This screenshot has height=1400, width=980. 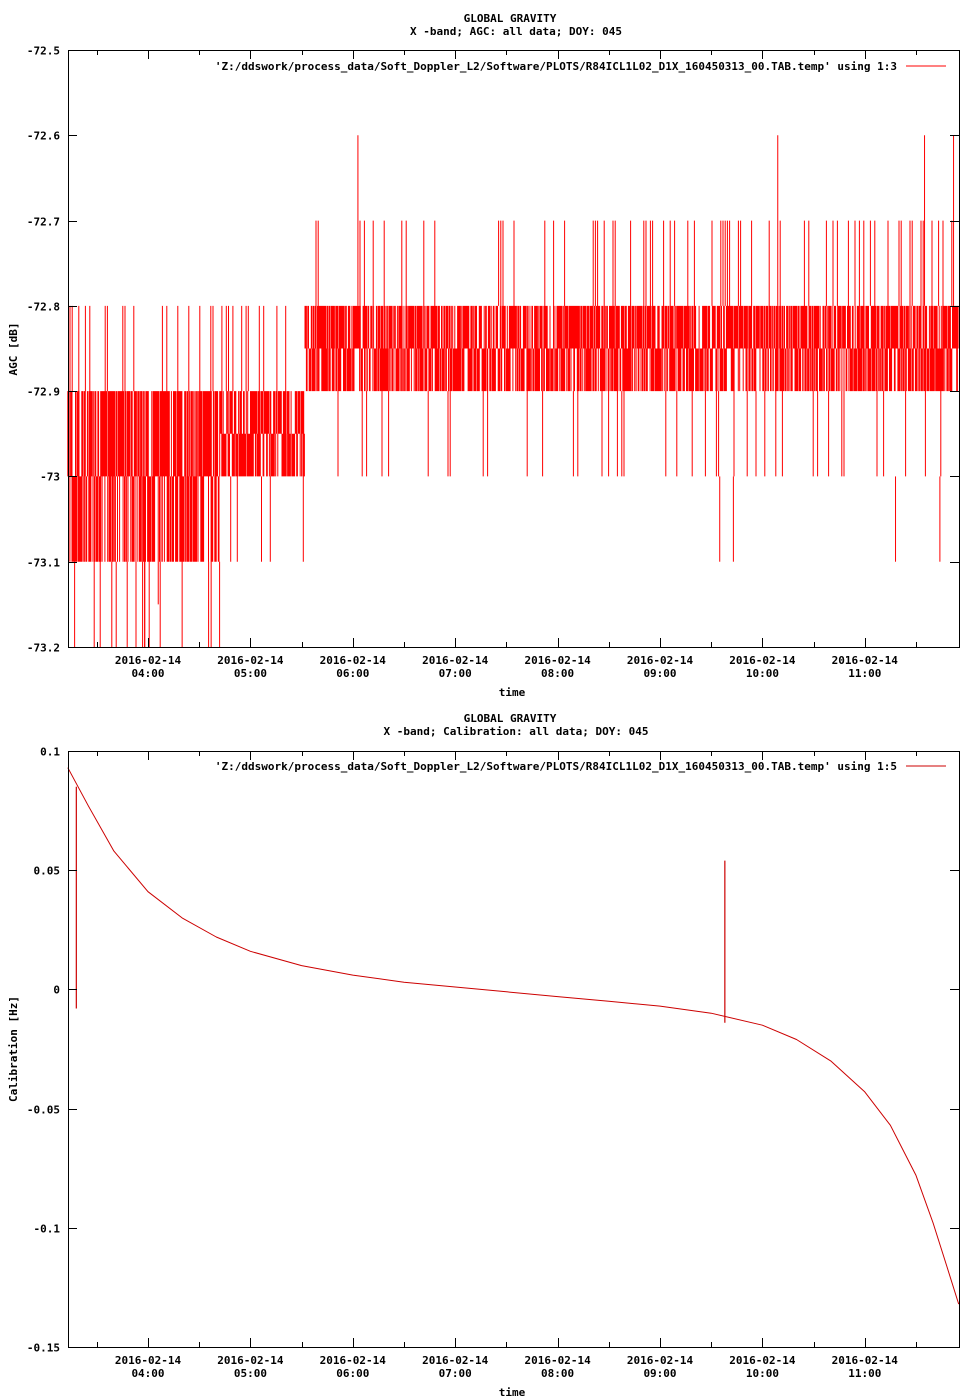 I want to click on agc-x-tick-time: 11:00, so click(x=864, y=673).